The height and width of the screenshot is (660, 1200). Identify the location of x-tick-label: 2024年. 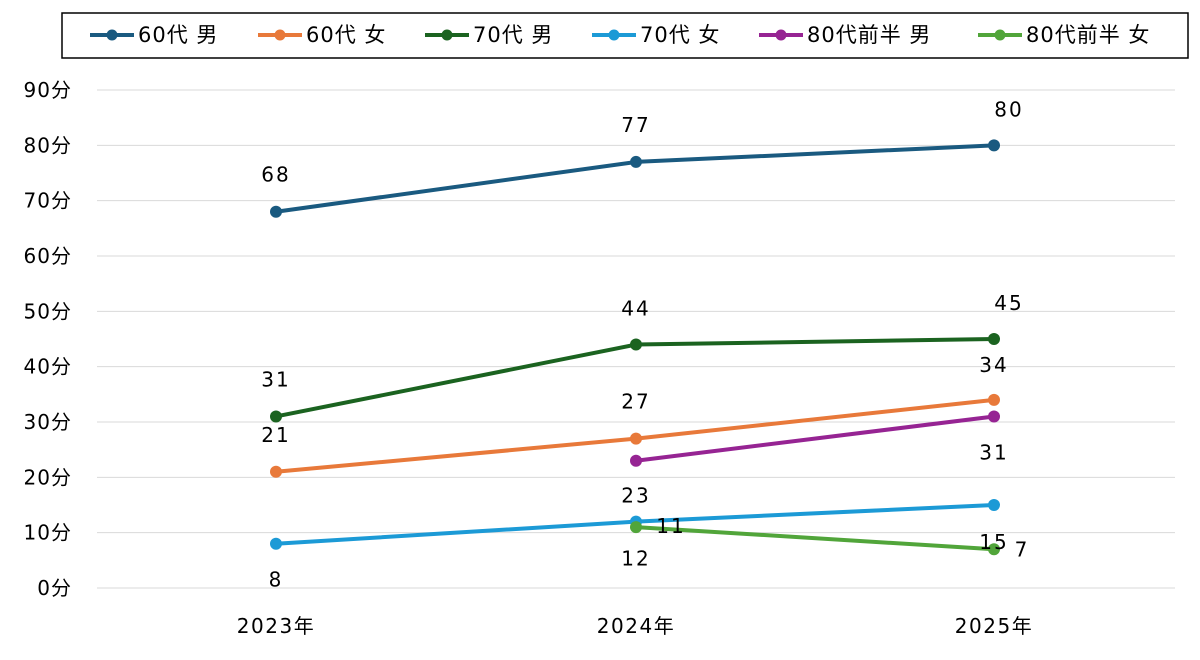
(636, 626).